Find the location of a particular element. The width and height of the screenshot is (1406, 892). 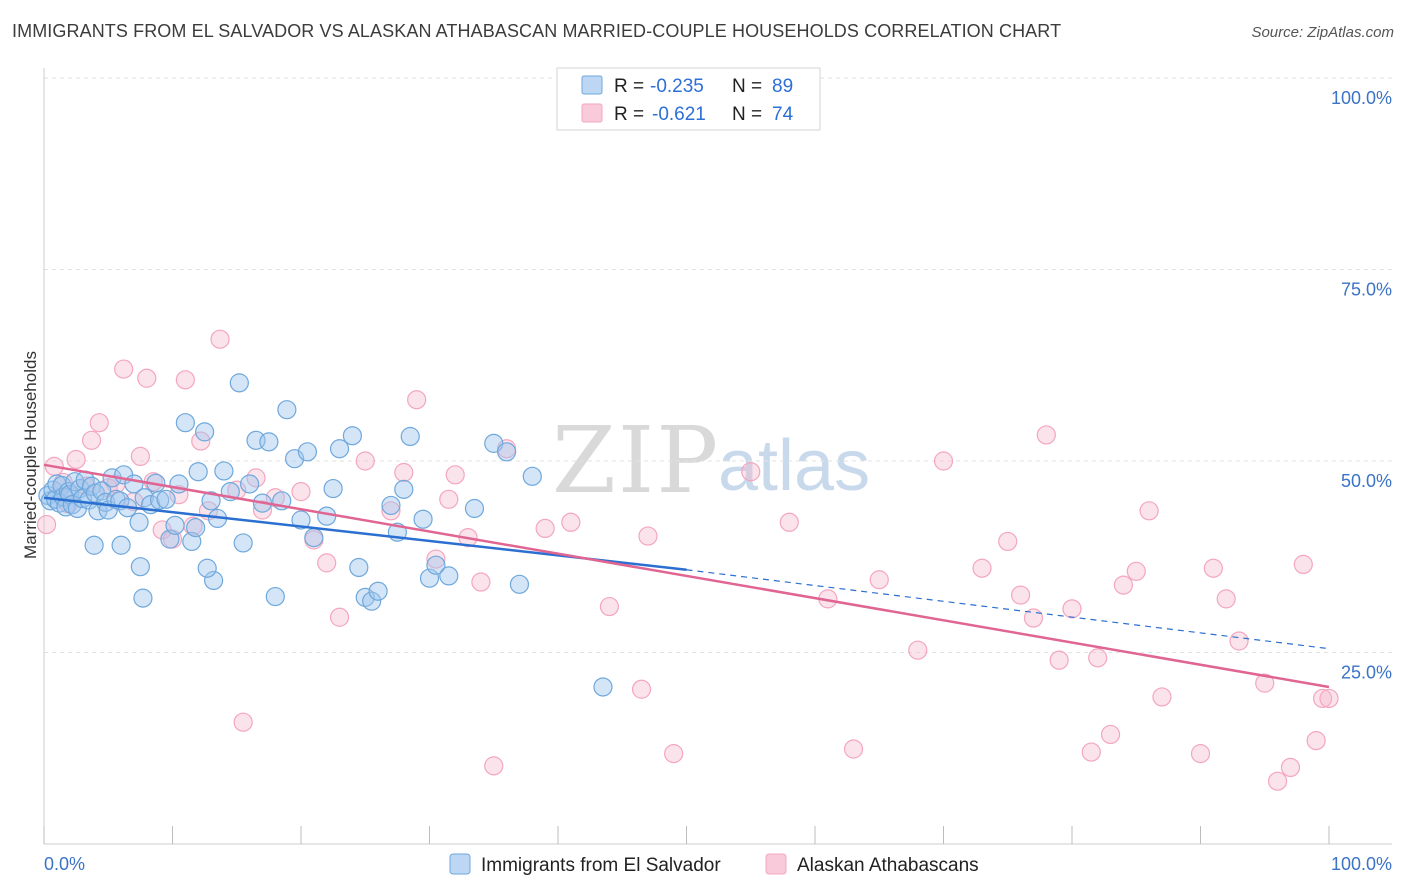

legend-n-label-pink: N = is located at coordinates (747, 114).